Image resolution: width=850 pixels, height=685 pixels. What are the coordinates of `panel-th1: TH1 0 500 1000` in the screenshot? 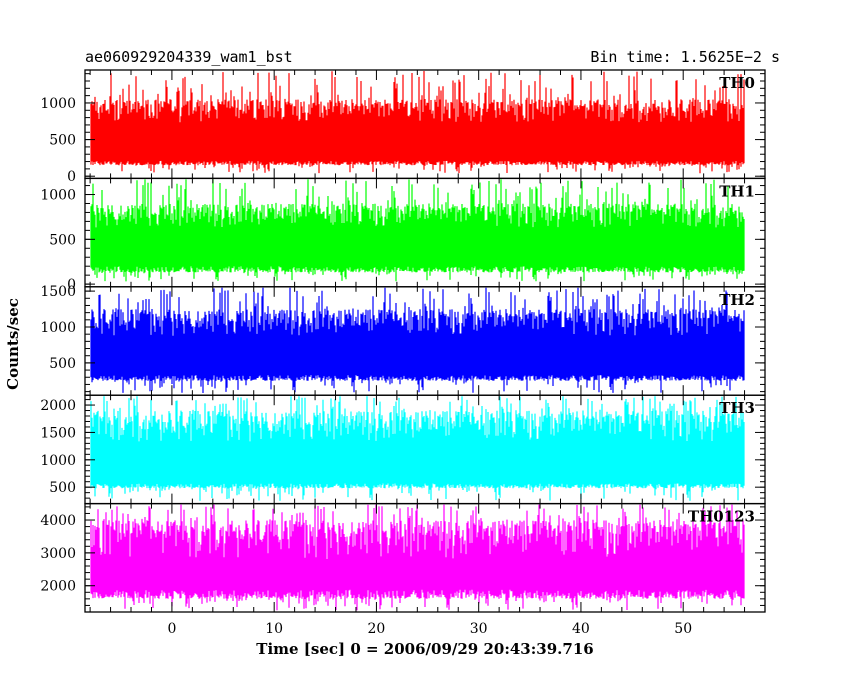 It's located at (403, 235).